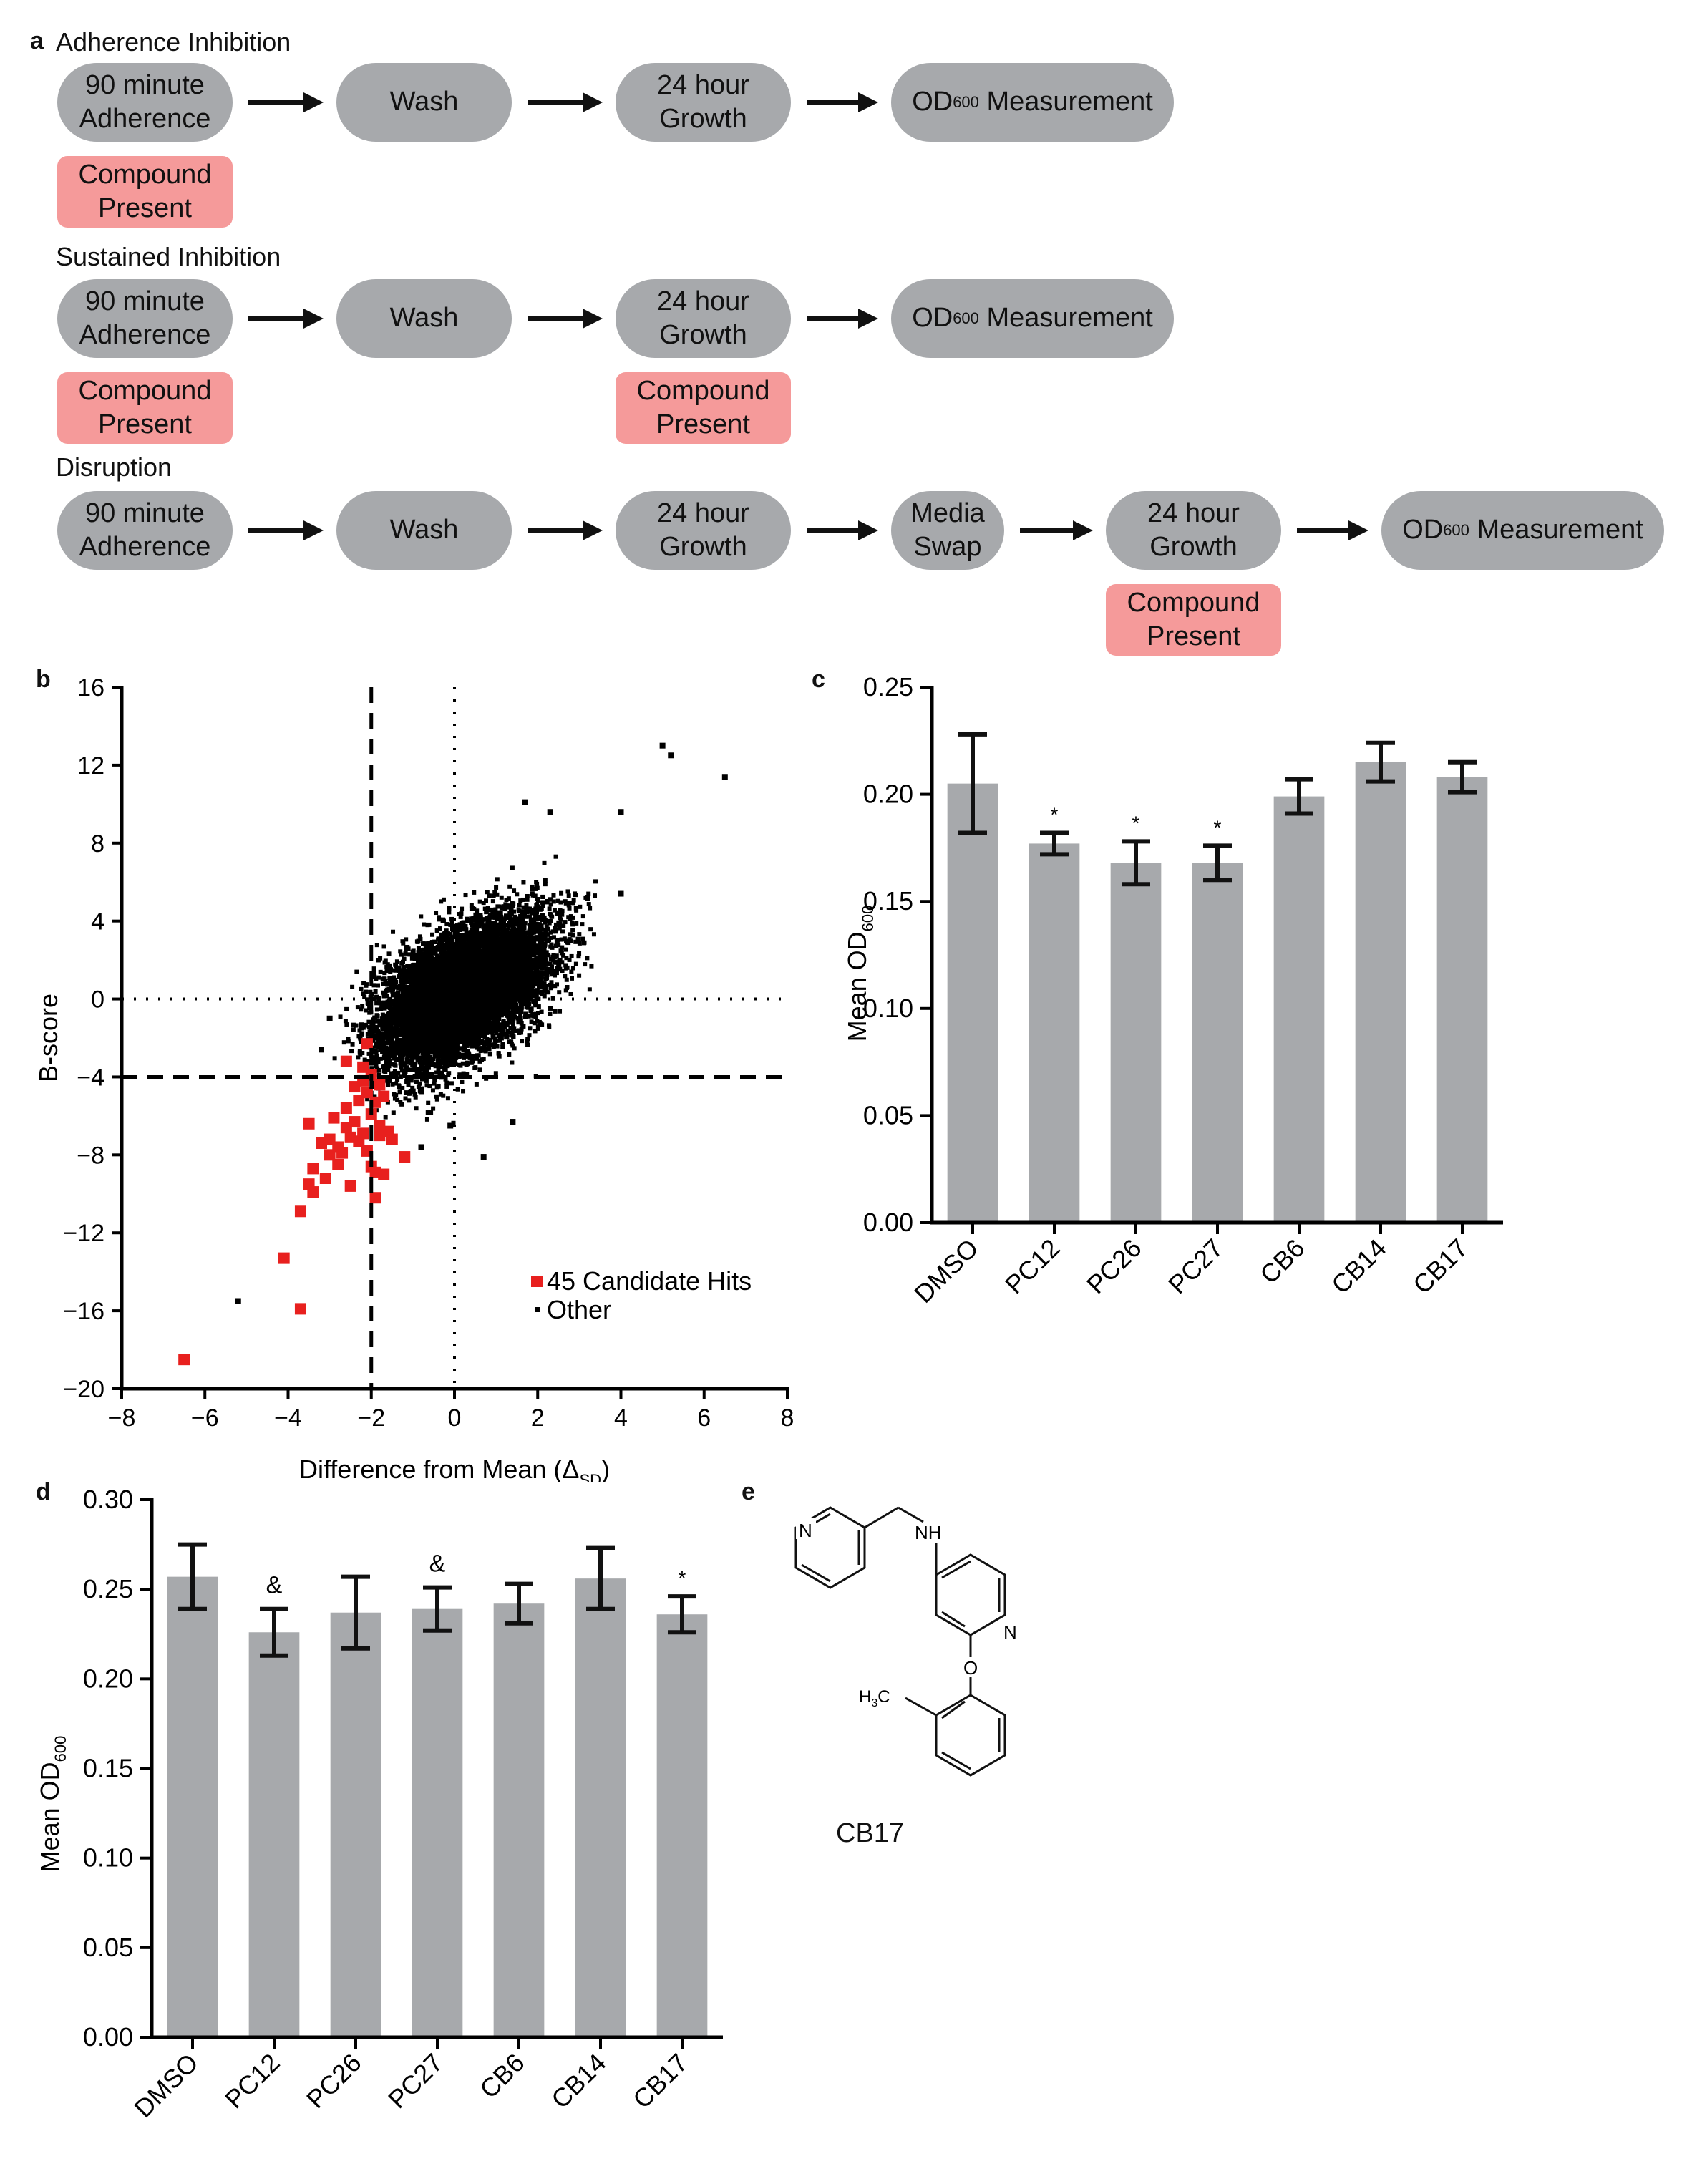 The height and width of the screenshot is (2184, 1687). What do you see at coordinates (37, 40) in the screenshot?
I see `panel-letter-a: a` at bounding box center [37, 40].